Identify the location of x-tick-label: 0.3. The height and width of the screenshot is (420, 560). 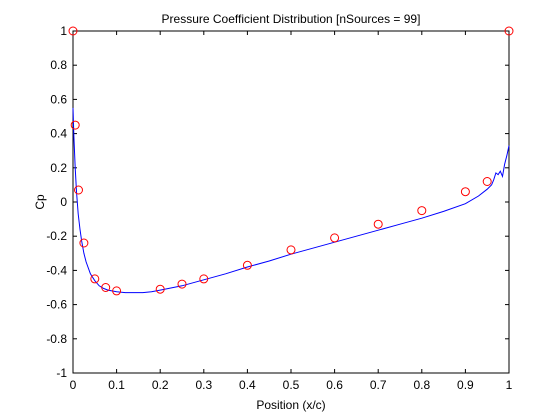
(203, 385).